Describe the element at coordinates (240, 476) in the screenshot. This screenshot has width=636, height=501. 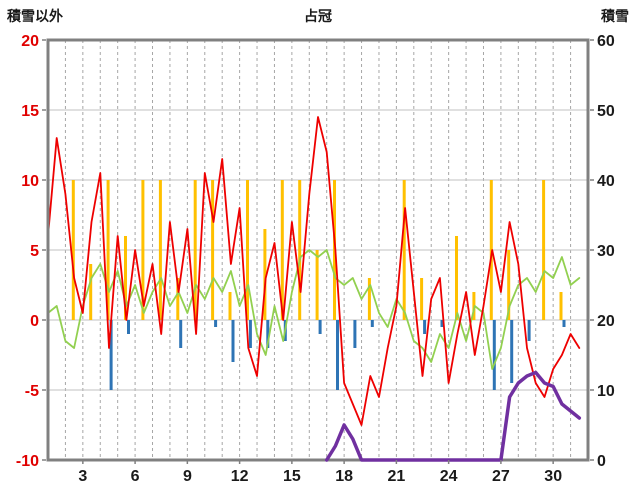
I see `svg-text: 12` at that location.